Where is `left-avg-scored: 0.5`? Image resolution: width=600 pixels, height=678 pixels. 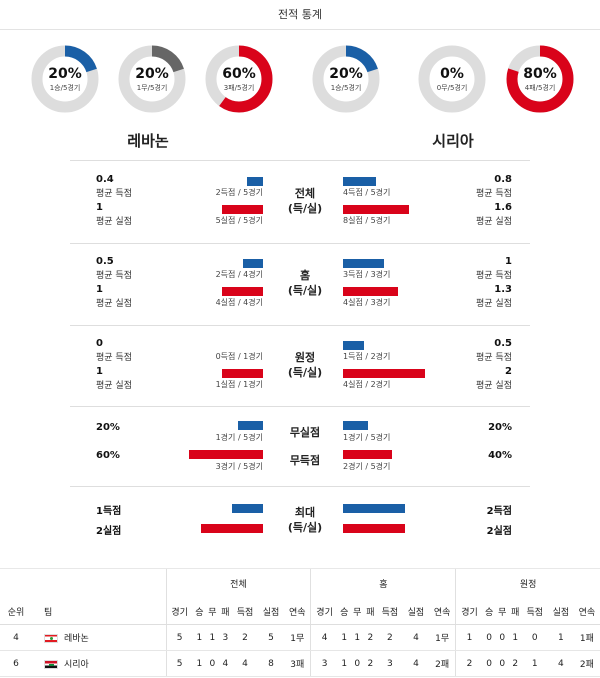
left-avg-scored: 0.5 is located at coordinates (105, 261).